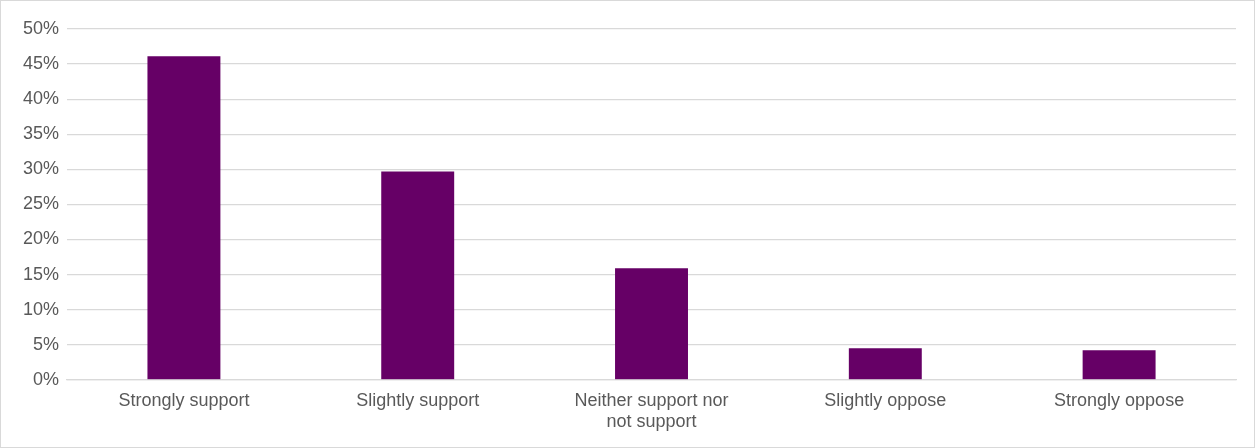 The image size is (1255, 448). What do you see at coordinates (41, 203) in the screenshot?
I see `y-tick-label: 25%` at bounding box center [41, 203].